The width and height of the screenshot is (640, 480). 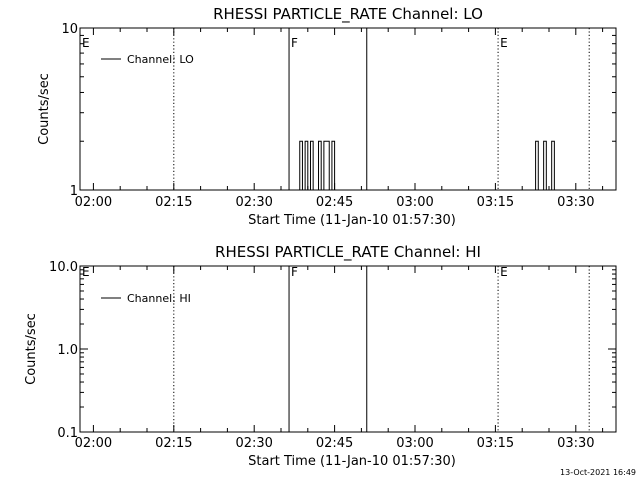 What do you see at coordinates (67, 350) in the screenshot?
I see `y-tick-label: 1.0` at bounding box center [67, 350].